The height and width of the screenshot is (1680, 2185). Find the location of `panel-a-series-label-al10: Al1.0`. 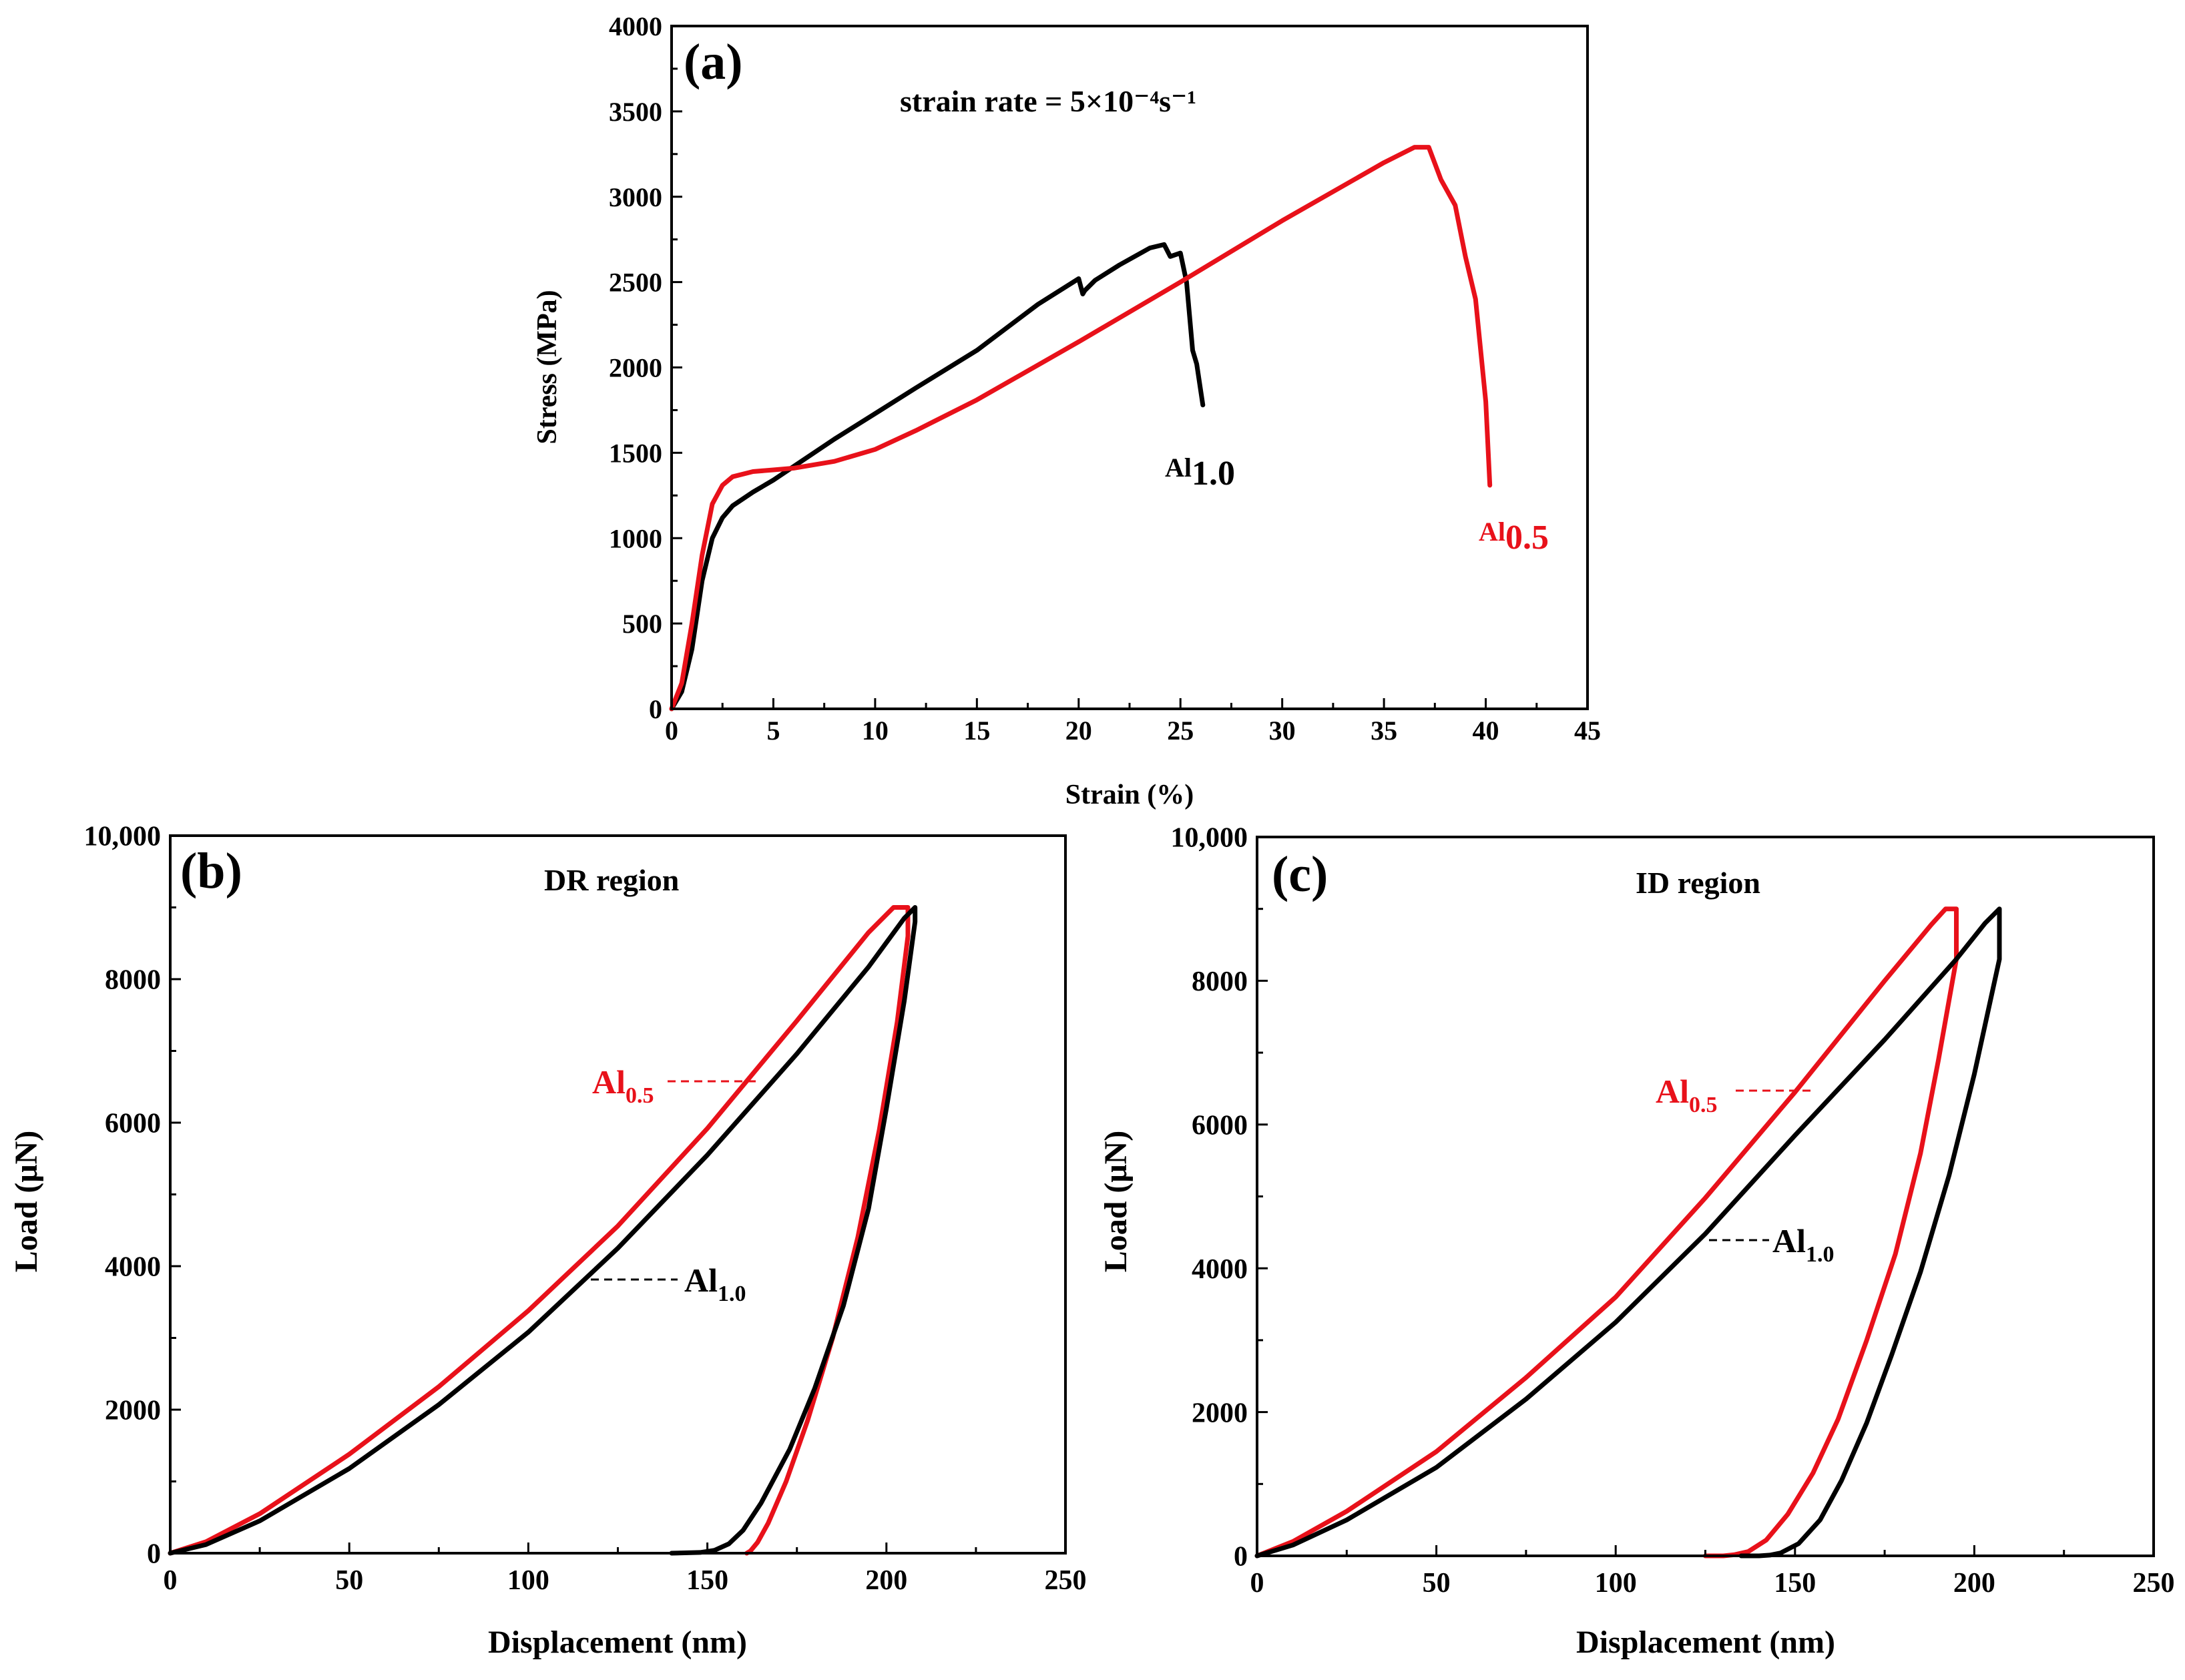

panel-a-series-label-al10: Al1.0 is located at coordinates (1200, 473).